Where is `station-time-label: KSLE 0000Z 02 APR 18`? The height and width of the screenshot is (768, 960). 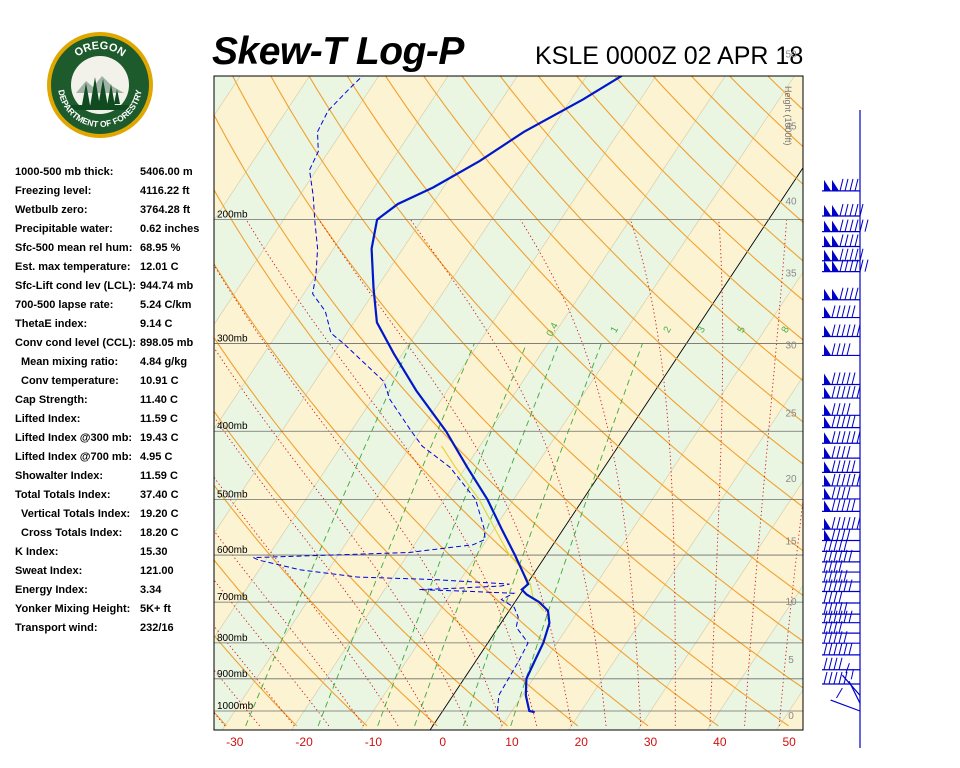 station-time-label: KSLE 0000Z 02 APR 18 is located at coordinates (669, 56).